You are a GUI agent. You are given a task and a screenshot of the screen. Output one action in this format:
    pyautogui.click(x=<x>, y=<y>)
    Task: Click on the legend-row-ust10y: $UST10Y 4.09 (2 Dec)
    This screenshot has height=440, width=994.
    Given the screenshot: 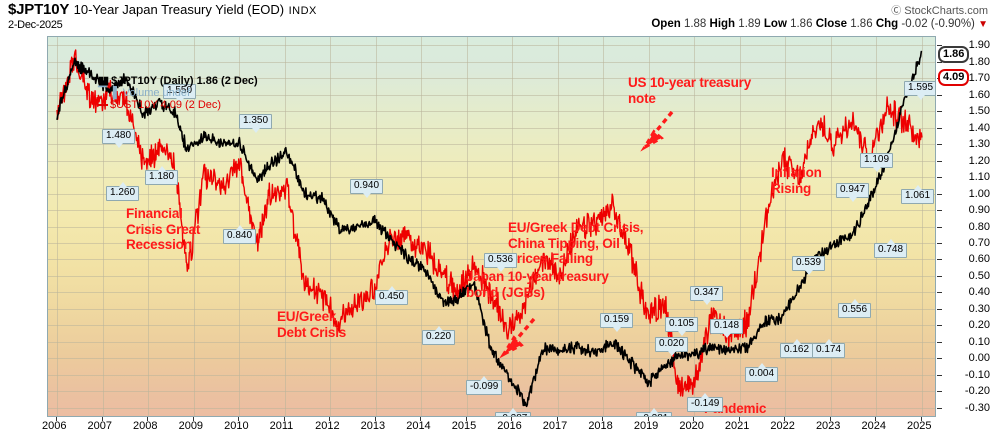 What is the action you would take?
    pyautogui.click(x=178, y=105)
    